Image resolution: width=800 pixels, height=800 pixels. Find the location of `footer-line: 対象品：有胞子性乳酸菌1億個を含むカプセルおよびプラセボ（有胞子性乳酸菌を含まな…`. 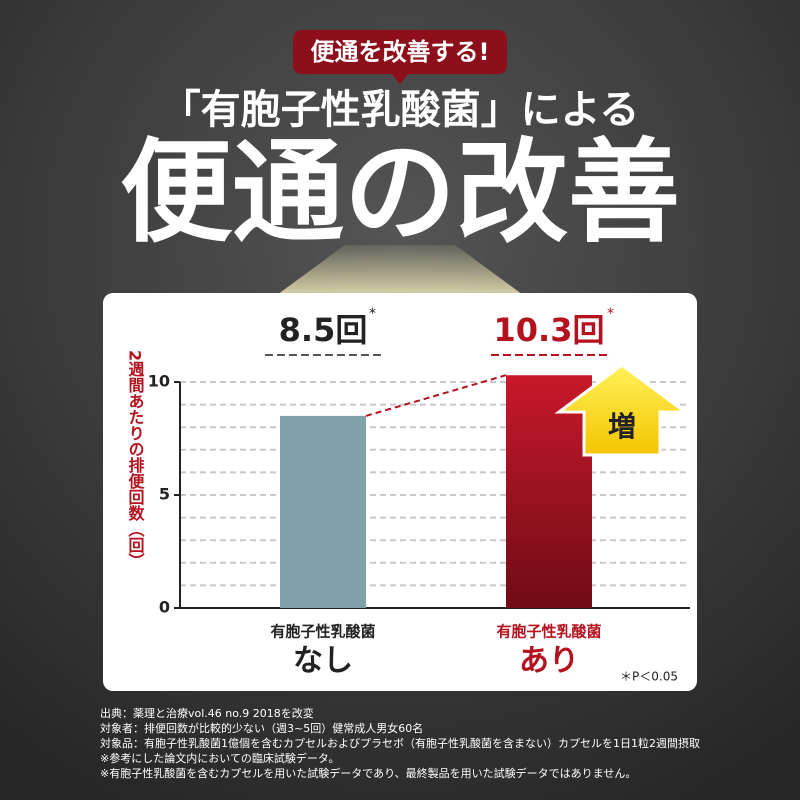

footer-line: 対象品：有胞子性乳酸菌1億個を含むカプセルおよびプラセボ（有胞子性乳酸菌を含まな… is located at coordinates (400, 743).